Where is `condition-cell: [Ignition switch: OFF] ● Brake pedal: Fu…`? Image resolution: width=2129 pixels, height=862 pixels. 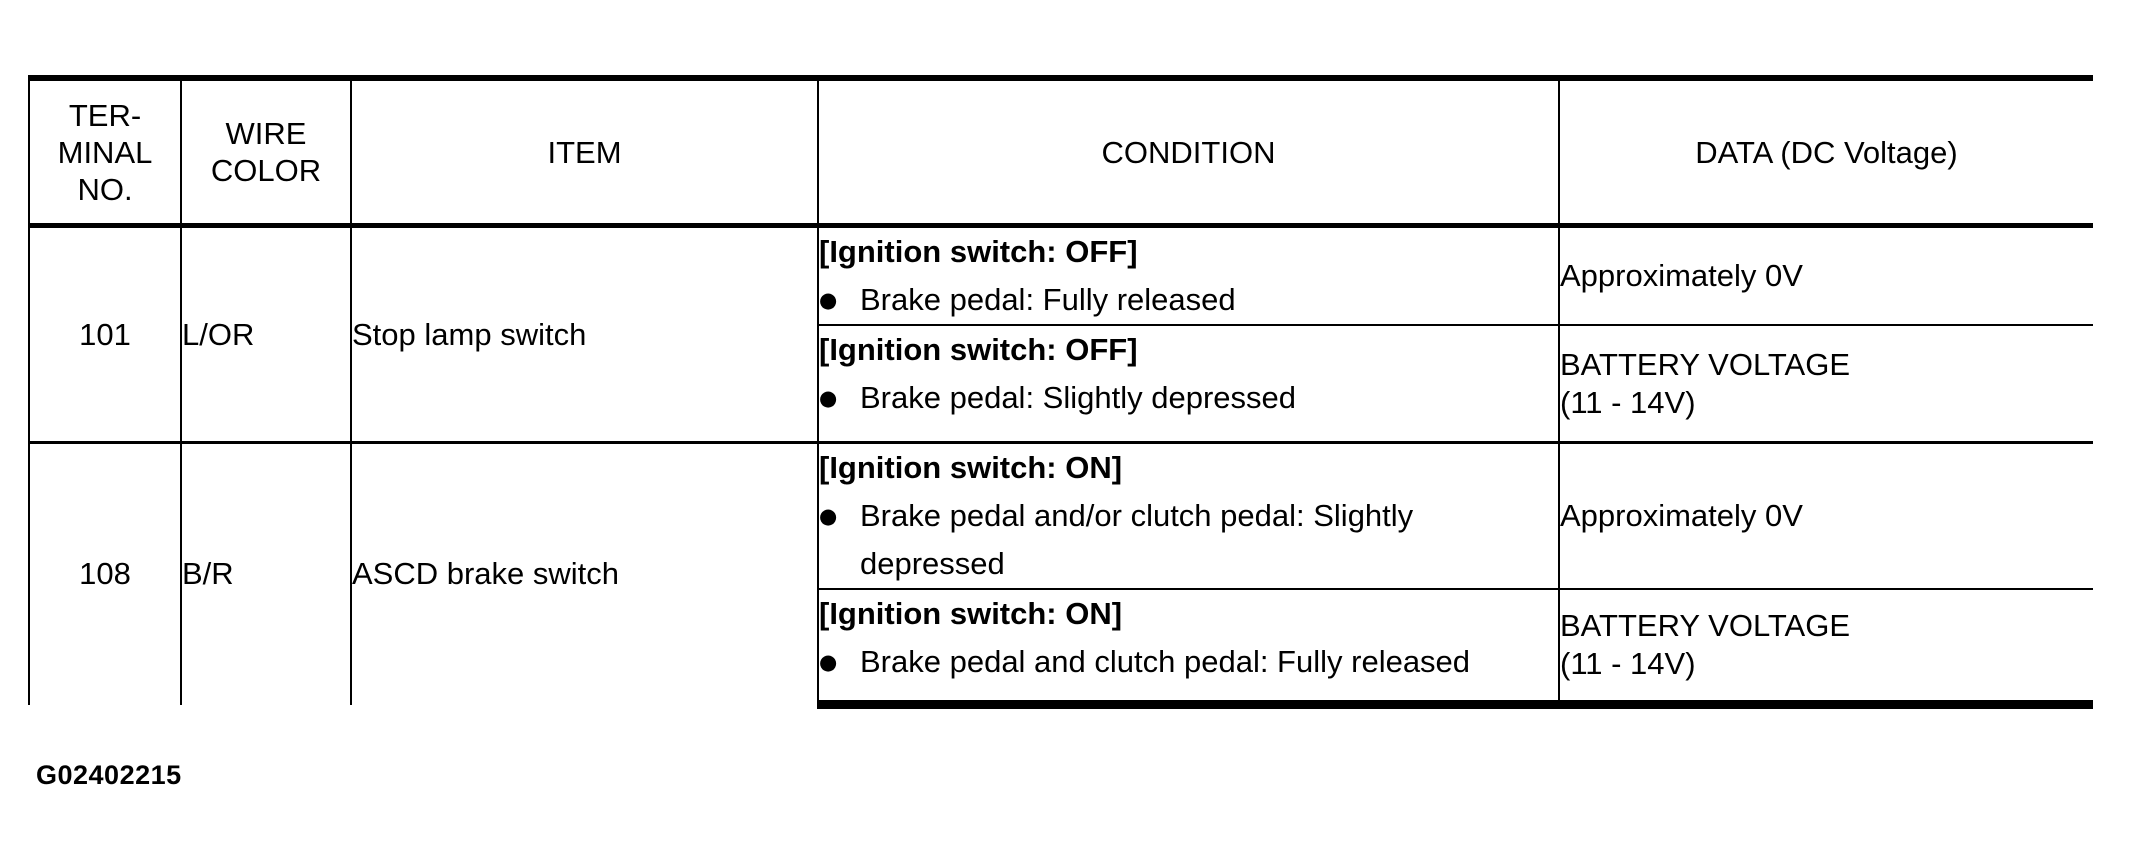 condition-cell: [Ignition switch: OFF] ● Brake pedal: Fu… is located at coordinates (1188, 274).